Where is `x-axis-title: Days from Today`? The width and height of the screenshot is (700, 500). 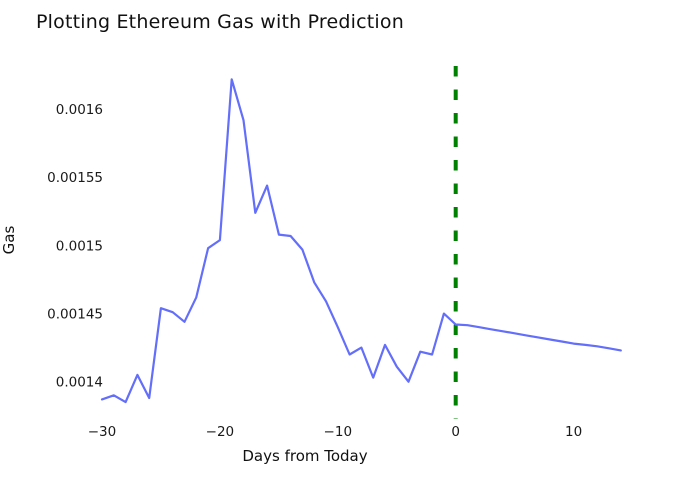
x-axis-title: Days from Today is located at coordinates (305, 456).